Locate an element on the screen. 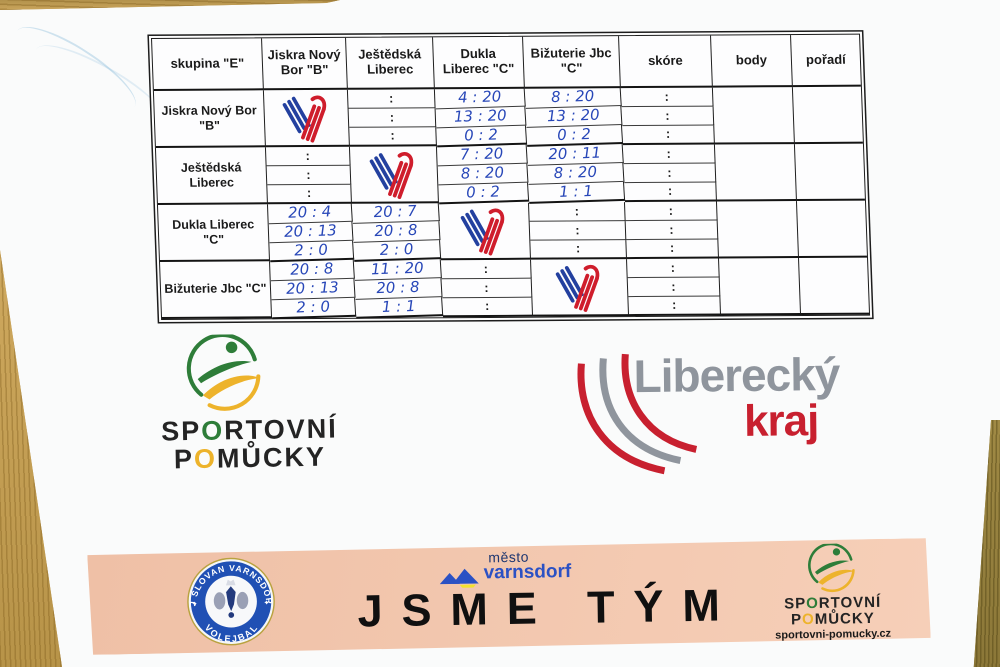  word-part: RTOVNÍ is located at coordinates (280, 429).